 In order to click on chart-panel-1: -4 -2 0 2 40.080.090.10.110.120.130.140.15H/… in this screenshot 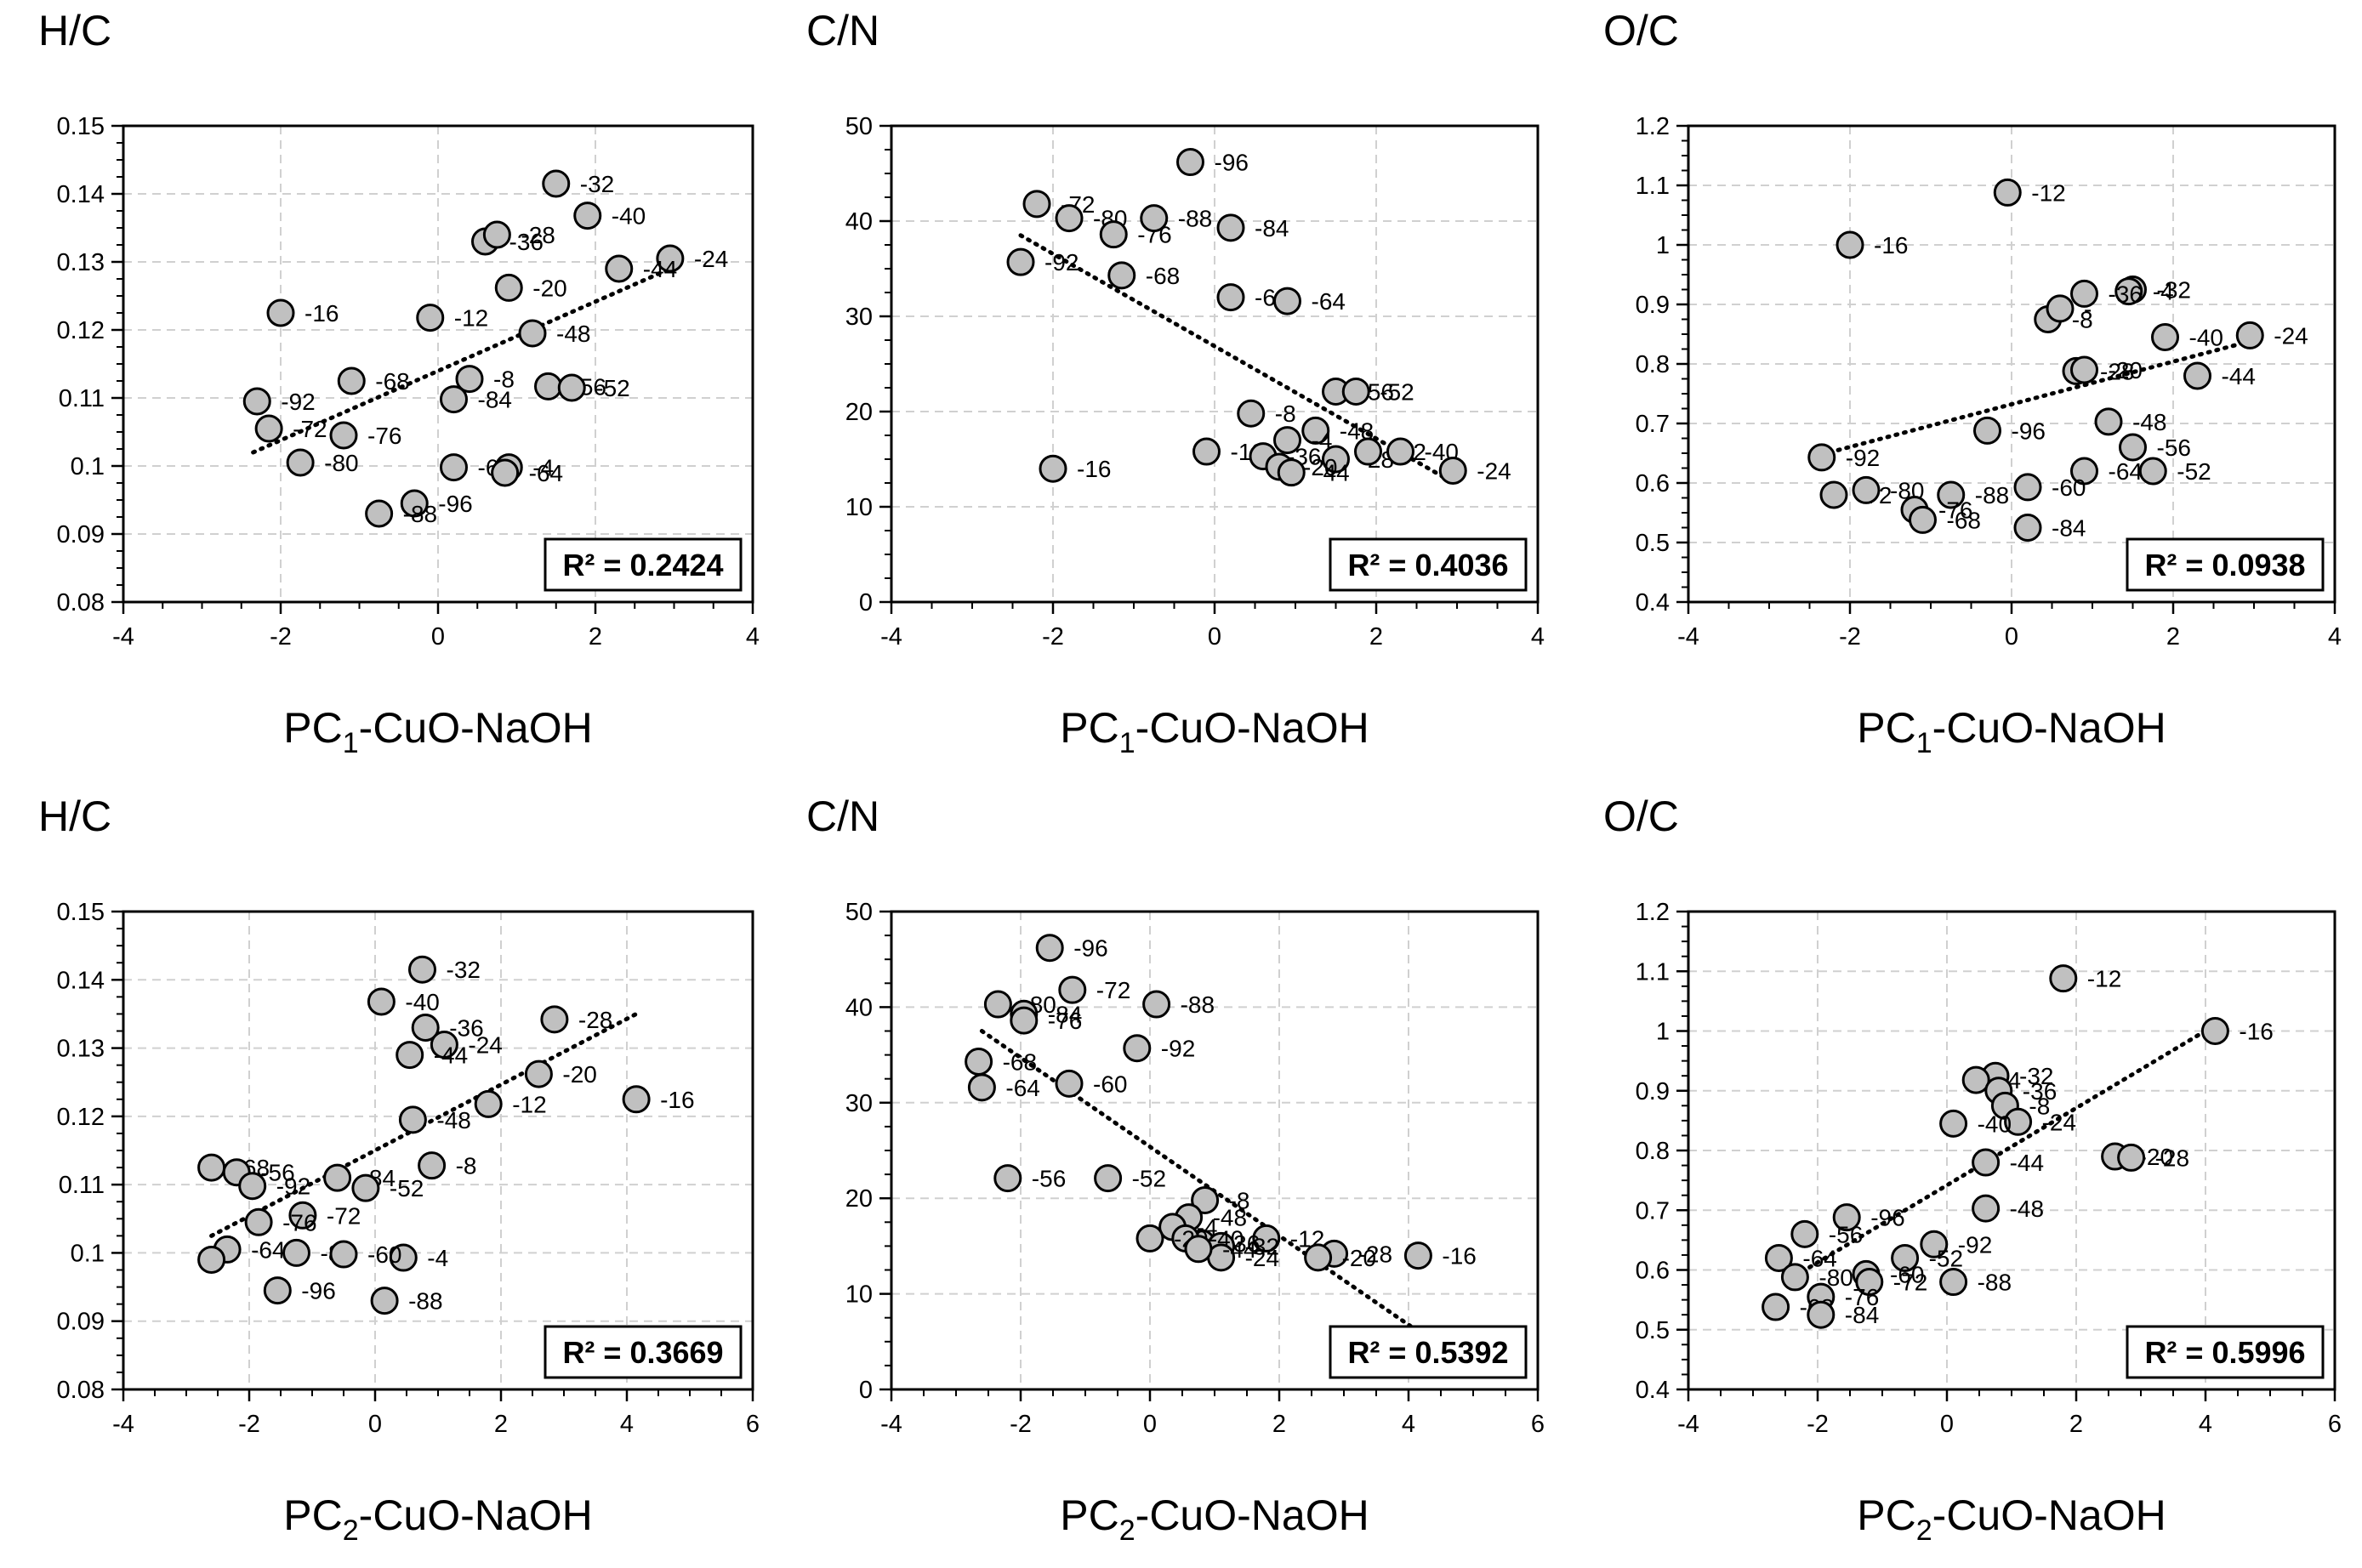, I will do `click(399, 383)`.